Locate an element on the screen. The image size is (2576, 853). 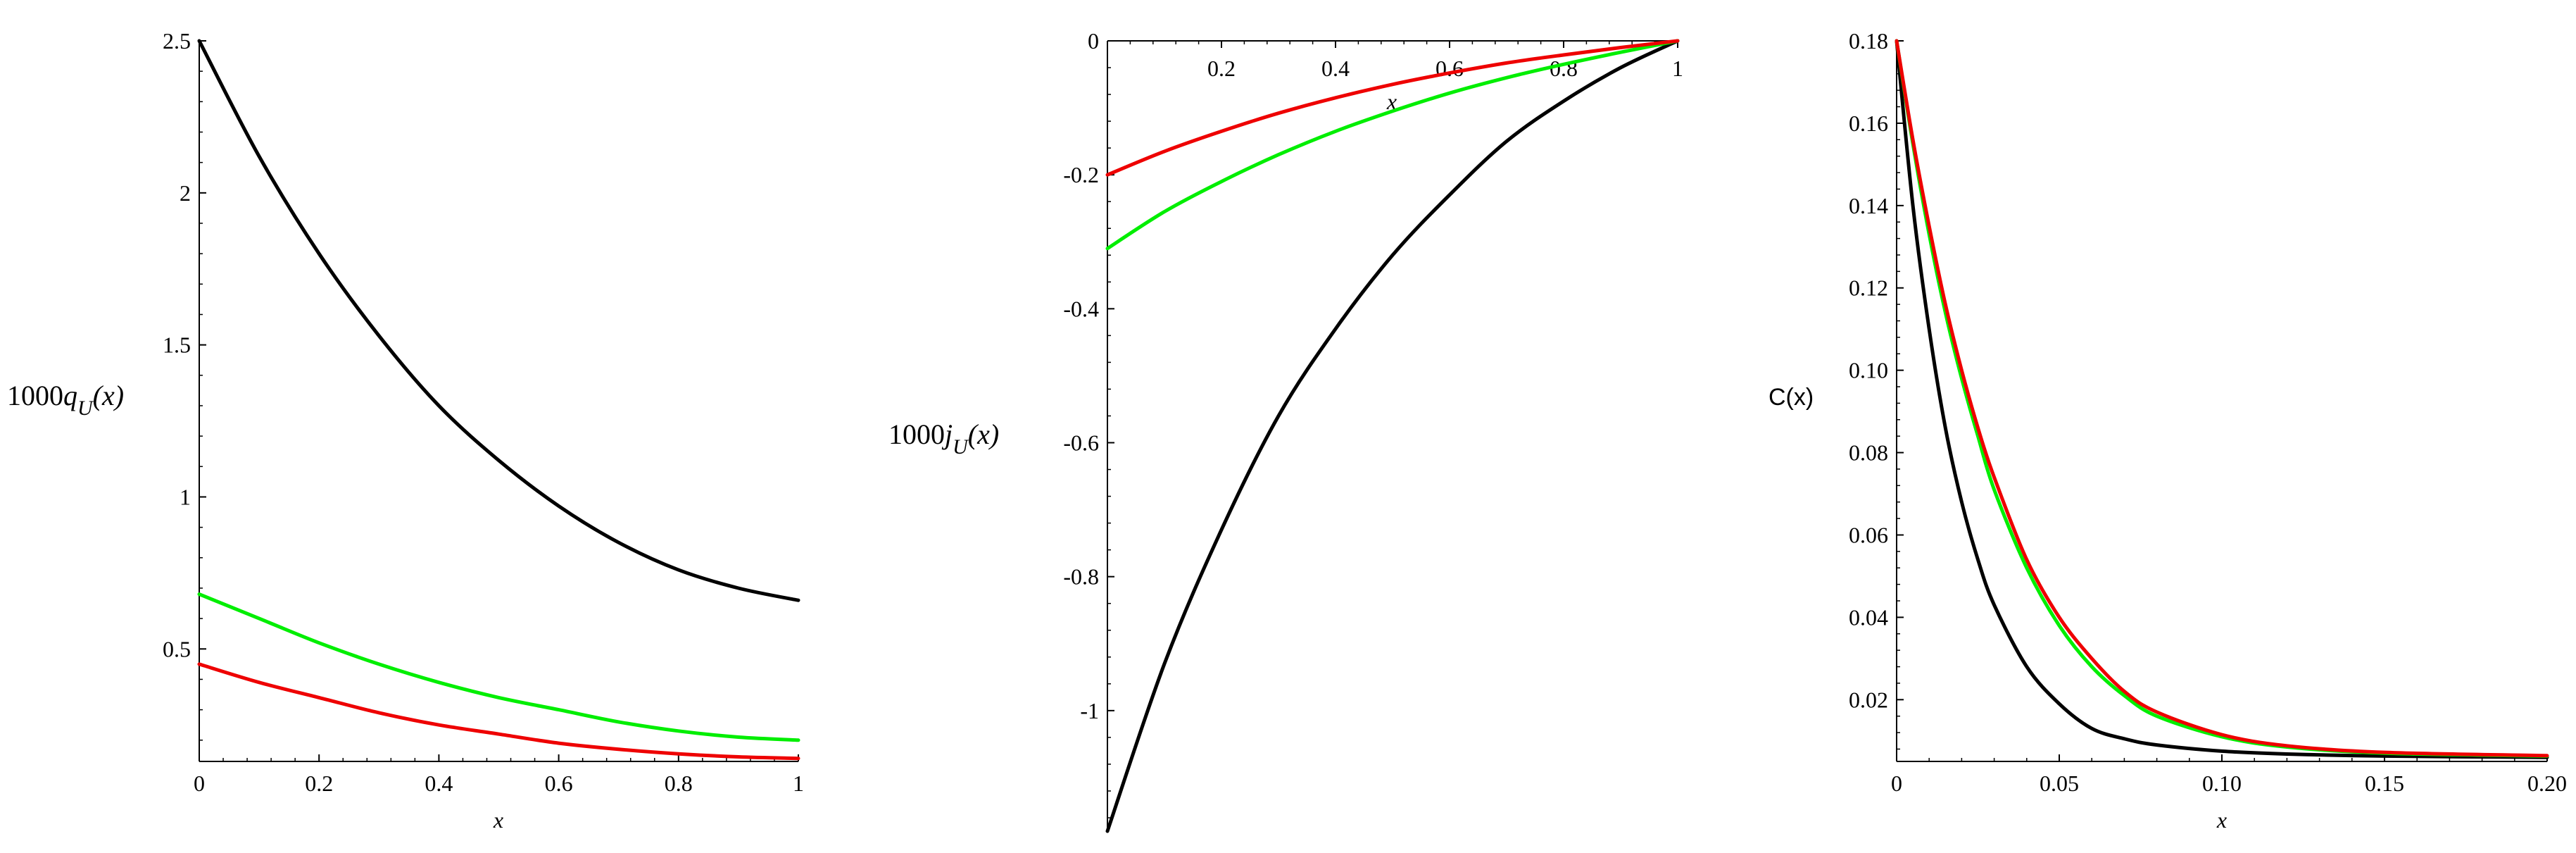
y-tick-label: -0.4 is located at coordinates (1081, 308).